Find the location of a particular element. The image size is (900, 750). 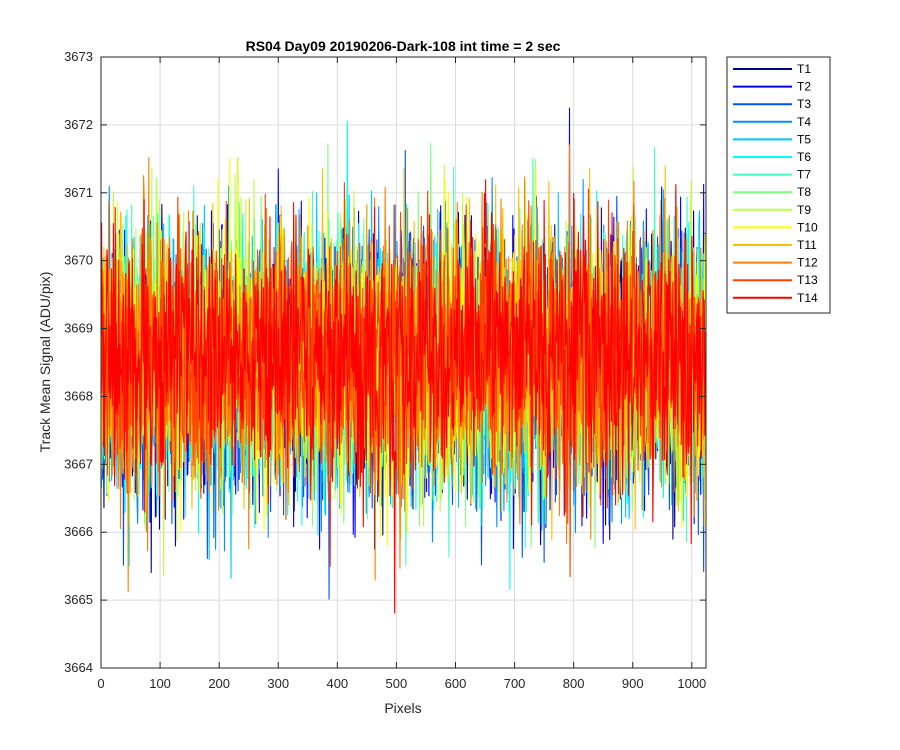

y-axis-label: Track Mean Signal (ADU/pix) is located at coordinates (45, 362).